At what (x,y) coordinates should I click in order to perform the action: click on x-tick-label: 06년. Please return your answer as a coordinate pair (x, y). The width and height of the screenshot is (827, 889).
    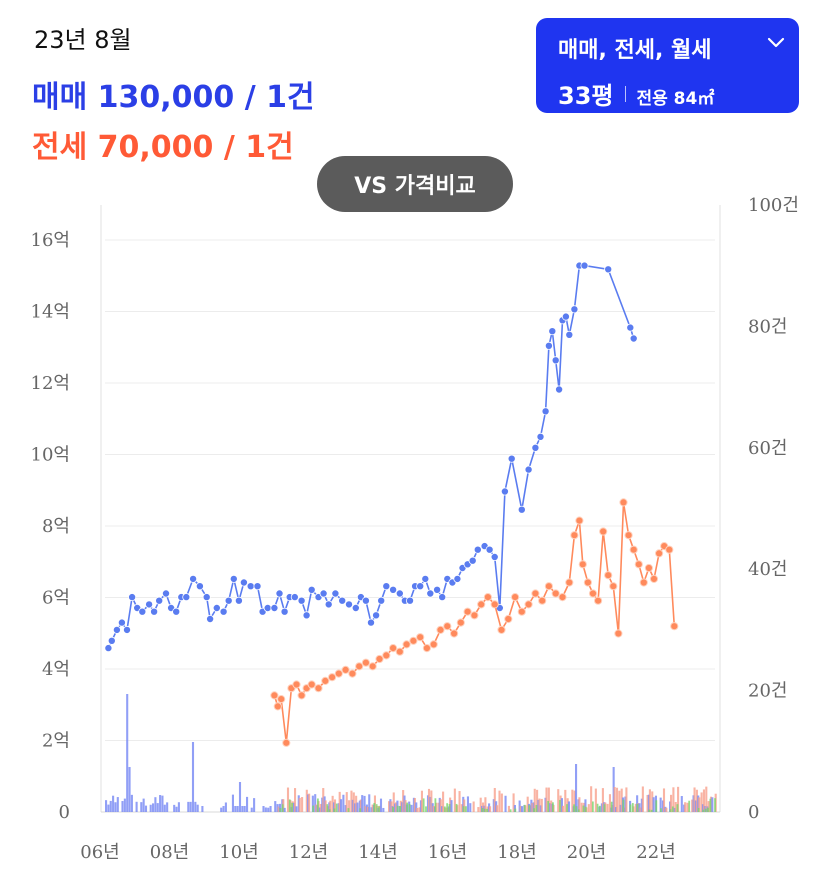
    Looking at the image, I should click on (99, 852).